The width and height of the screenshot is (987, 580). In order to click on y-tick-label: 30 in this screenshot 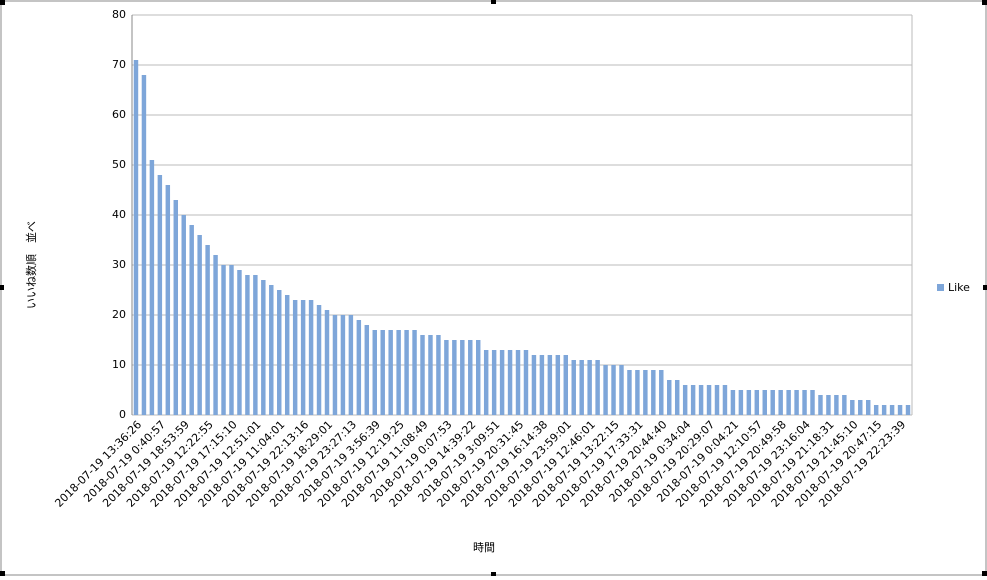, I will do `click(119, 264)`.